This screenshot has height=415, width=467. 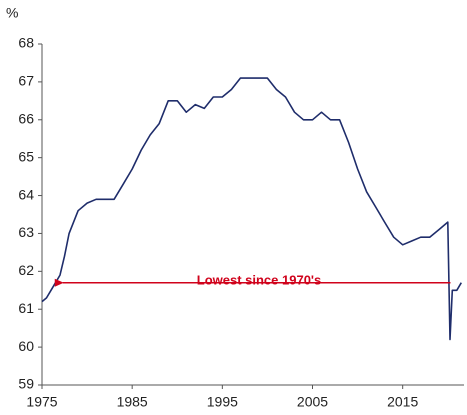 What do you see at coordinates (222, 402) in the screenshot?
I see `x-tick-label: 1995` at bounding box center [222, 402].